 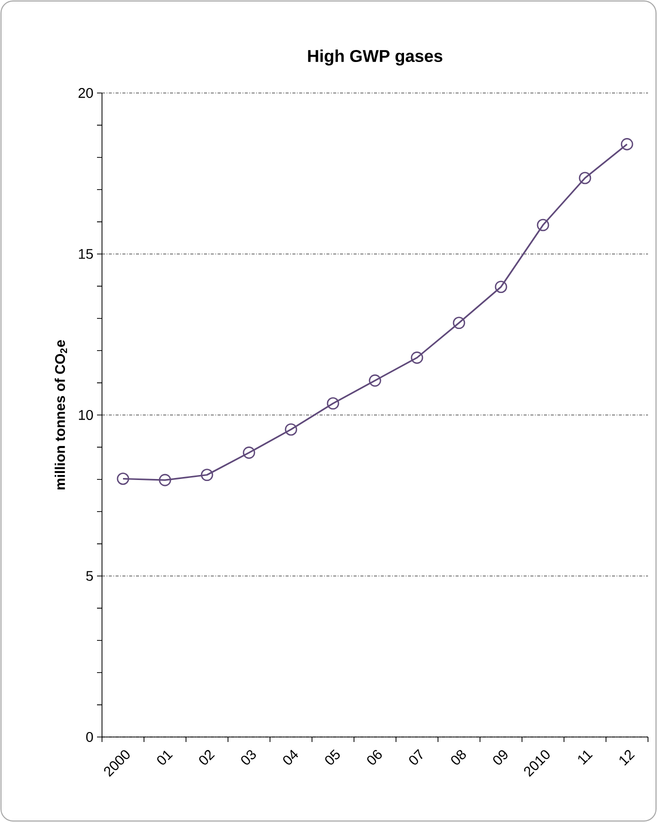 What do you see at coordinates (627, 758) in the screenshot?
I see `x-tick-label: 12` at bounding box center [627, 758].